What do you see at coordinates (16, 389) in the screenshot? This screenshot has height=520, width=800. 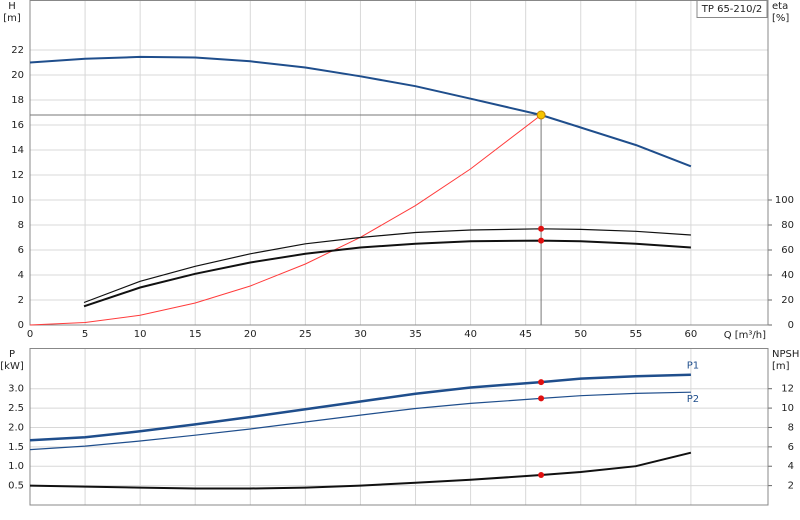 I see `y-tick-label: 3.0` at bounding box center [16, 389].